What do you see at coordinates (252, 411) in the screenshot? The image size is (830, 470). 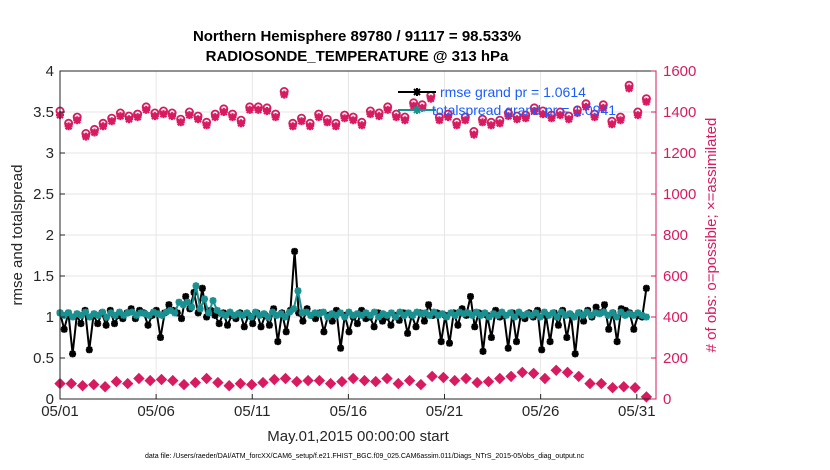 I see `x-tick-label: 05/11` at bounding box center [252, 411].